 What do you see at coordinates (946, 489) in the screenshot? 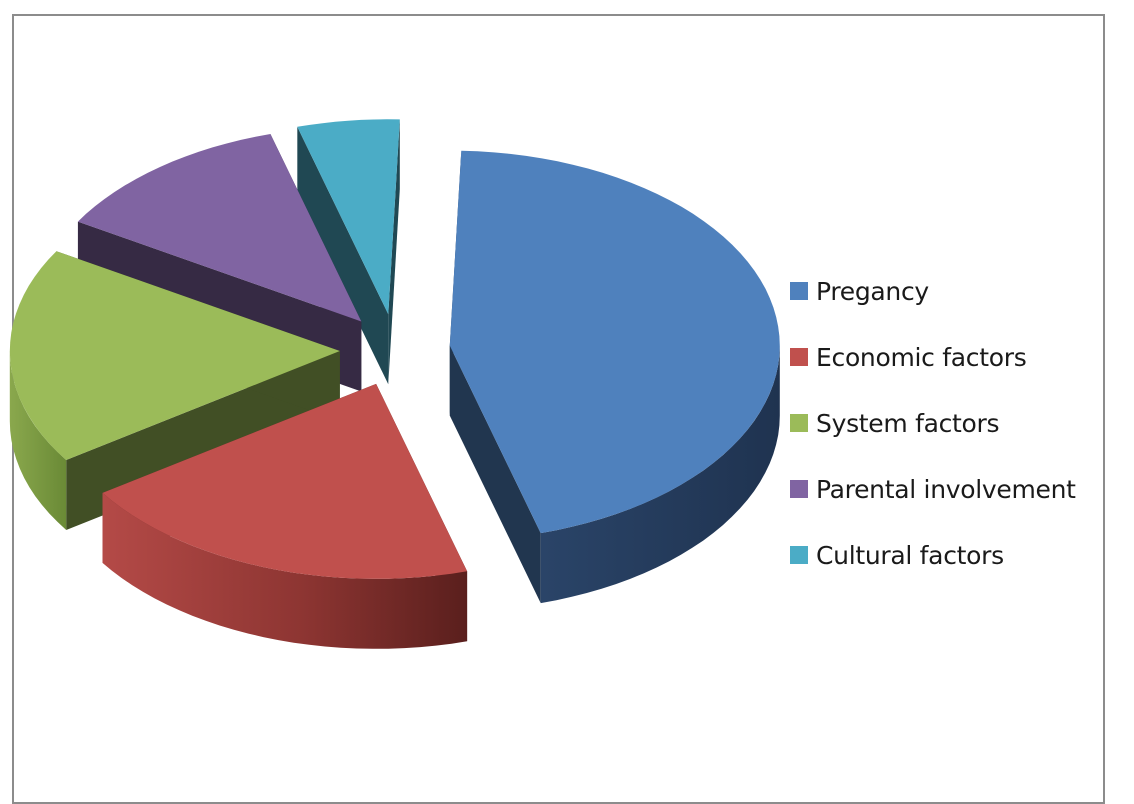
I see `legend-label: Parental involvement` at bounding box center [946, 489].